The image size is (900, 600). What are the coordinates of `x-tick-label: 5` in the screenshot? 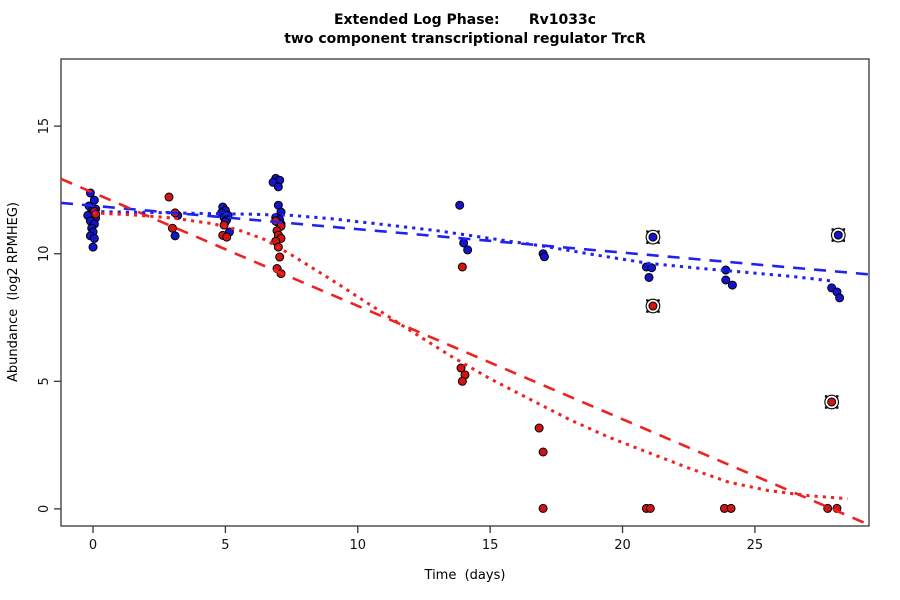 It's located at (225, 545).